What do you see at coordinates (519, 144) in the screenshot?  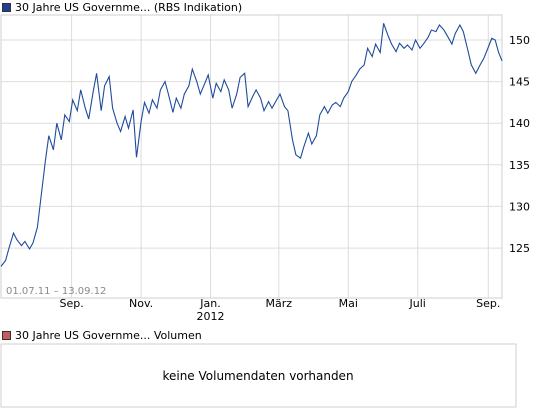 I see `y-axis: 125 130 135 140 145 150` at bounding box center [519, 144].